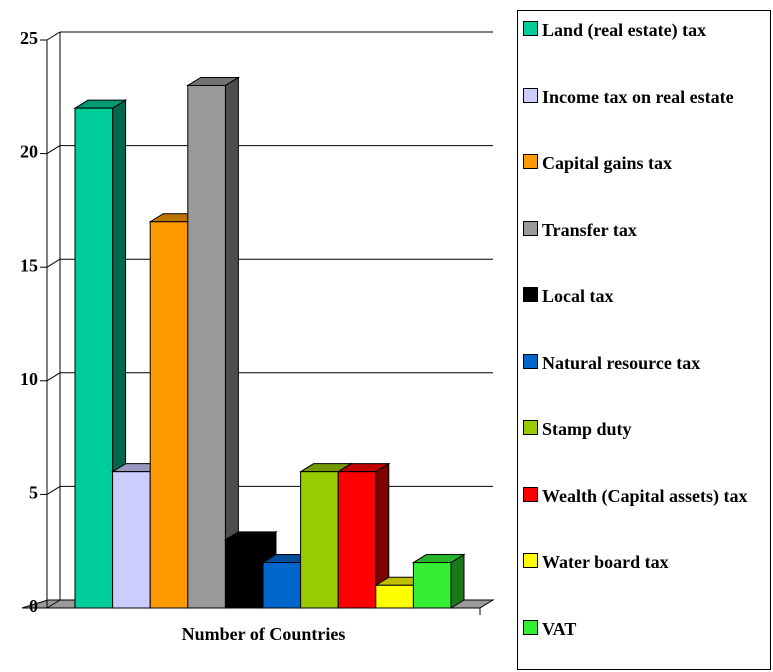 This screenshot has height=672, width=773. Describe the element at coordinates (578, 296) in the screenshot. I see `legend-label: Local tax` at that location.